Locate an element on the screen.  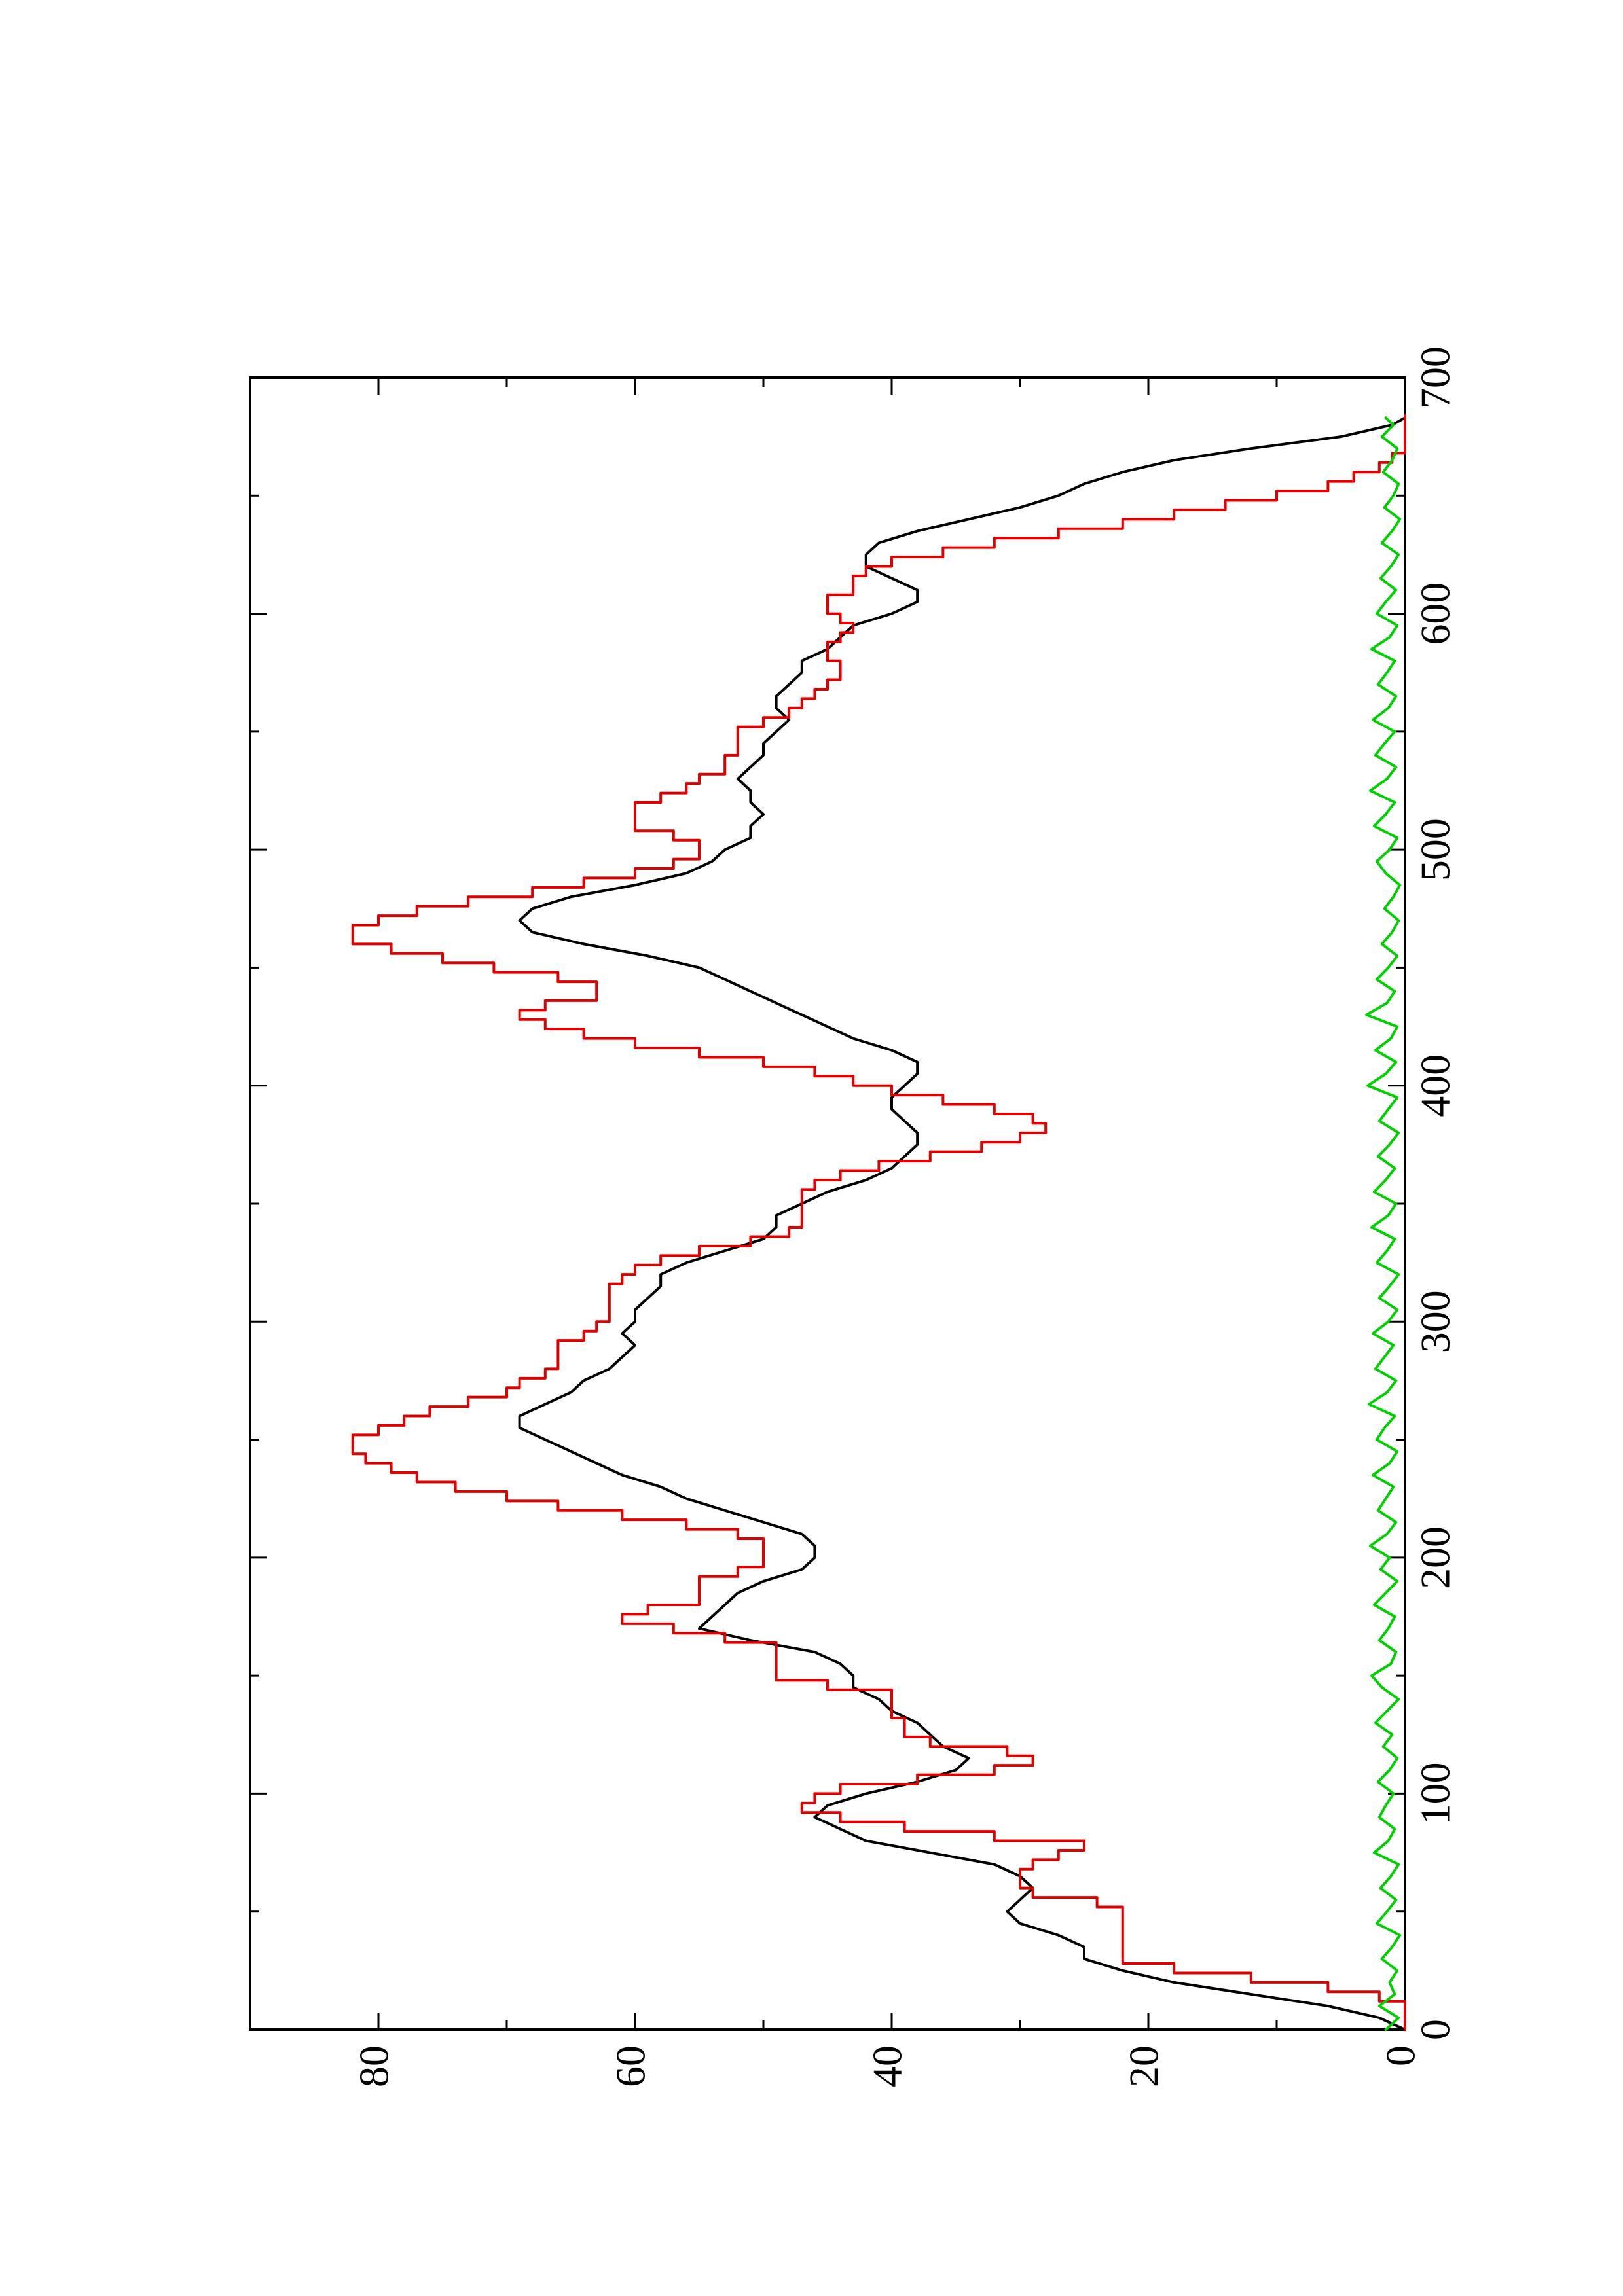
y-tick-label: 0 is located at coordinates (1400, 2055).